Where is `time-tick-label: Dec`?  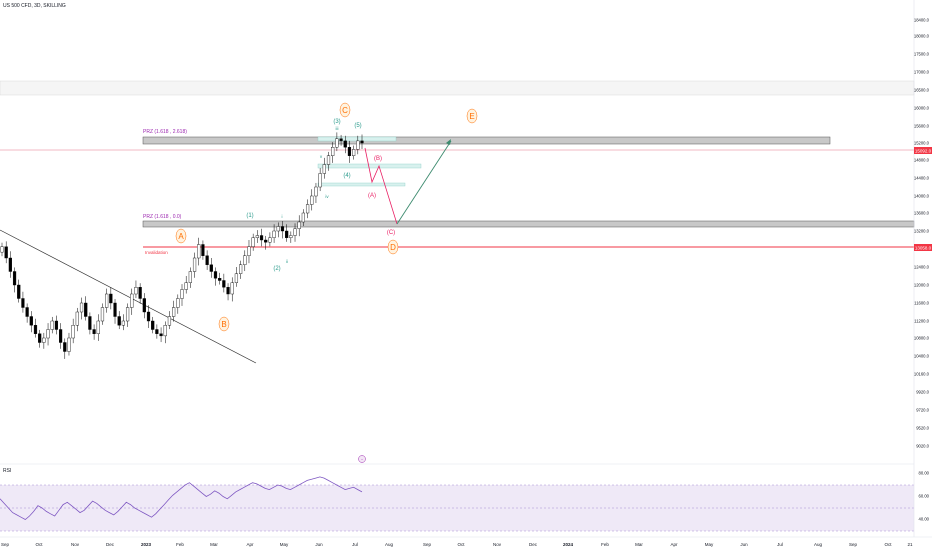 time-tick-label: Dec is located at coordinates (110, 544).